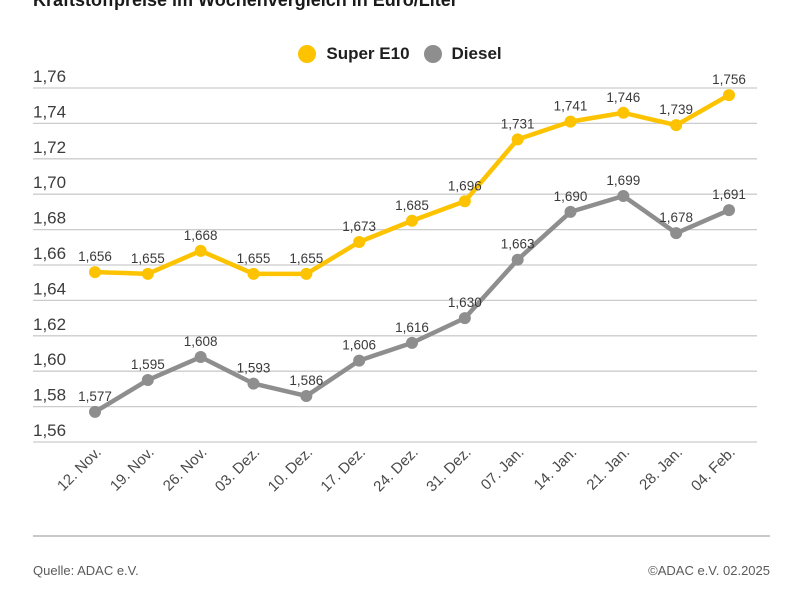 This screenshot has width=800, height=600. Describe the element at coordinates (623, 180) in the screenshot. I see `data-label: 1,699` at that location.